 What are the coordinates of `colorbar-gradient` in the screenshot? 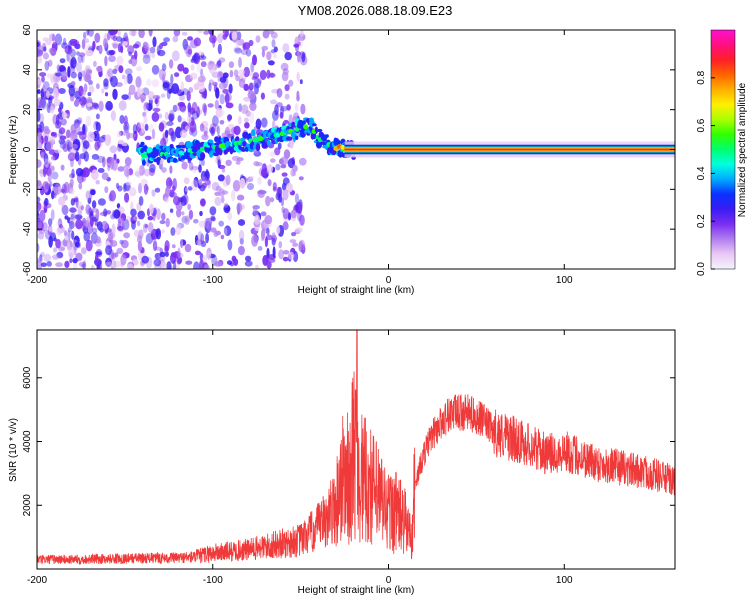 It's located at (723, 149).